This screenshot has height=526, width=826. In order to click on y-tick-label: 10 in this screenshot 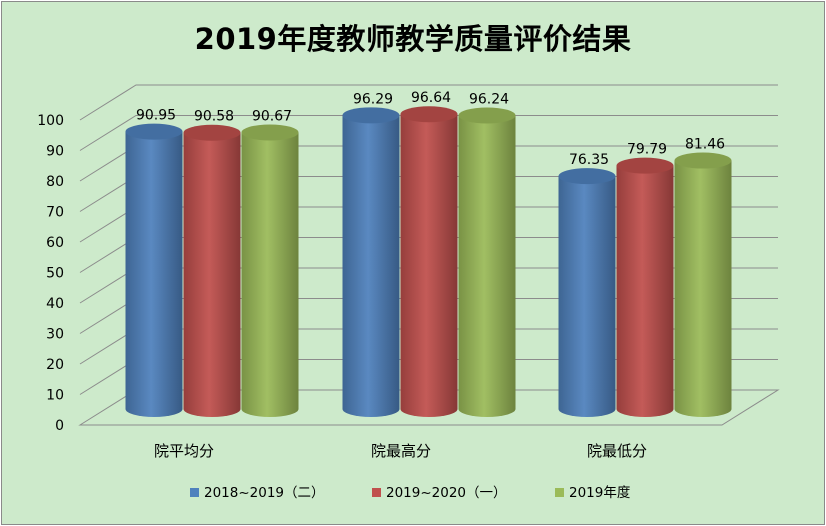, I will do `click(55, 396)`.